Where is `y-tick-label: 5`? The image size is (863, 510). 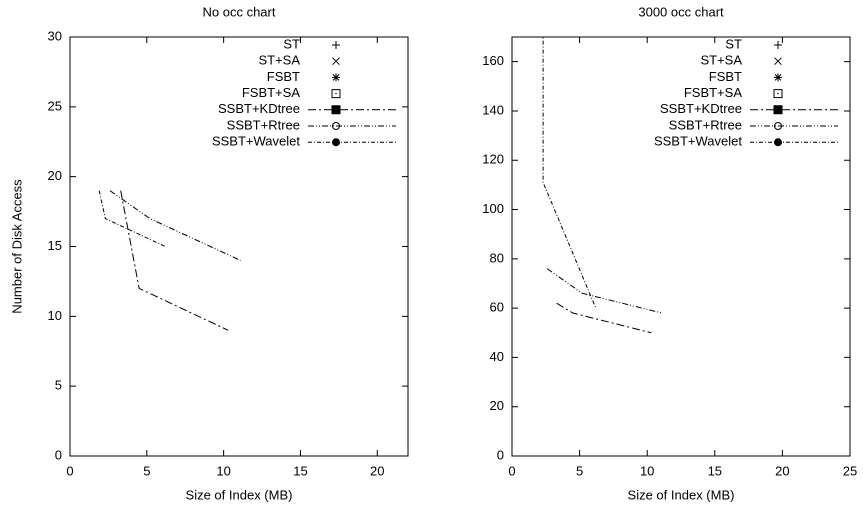
y-tick-label: 5 is located at coordinates (58, 385).